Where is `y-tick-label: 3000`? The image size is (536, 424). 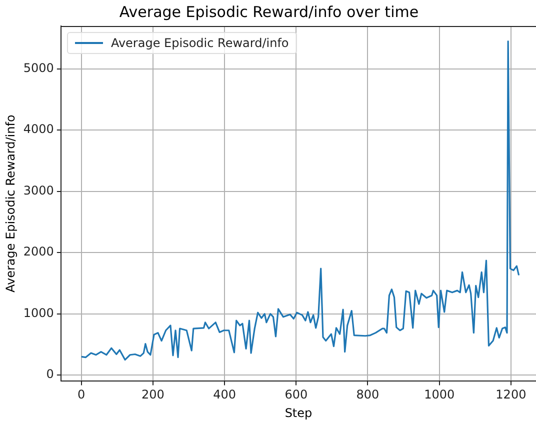
y-tick-label: 3000 is located at coordinates (38, 190).